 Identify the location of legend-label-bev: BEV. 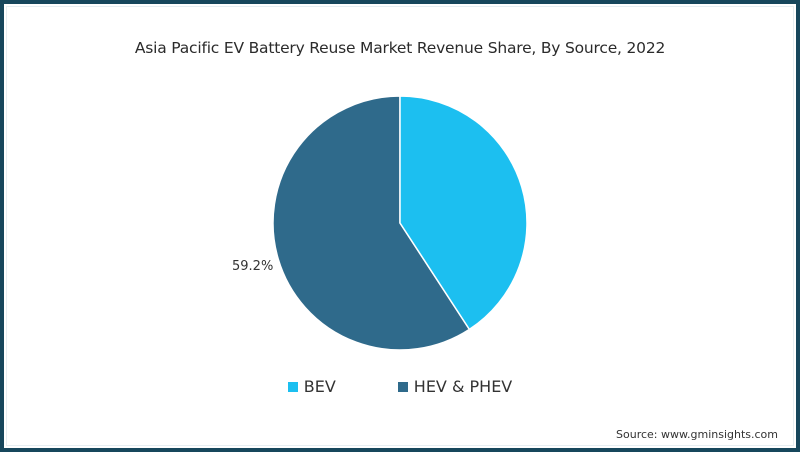
(319, 386).